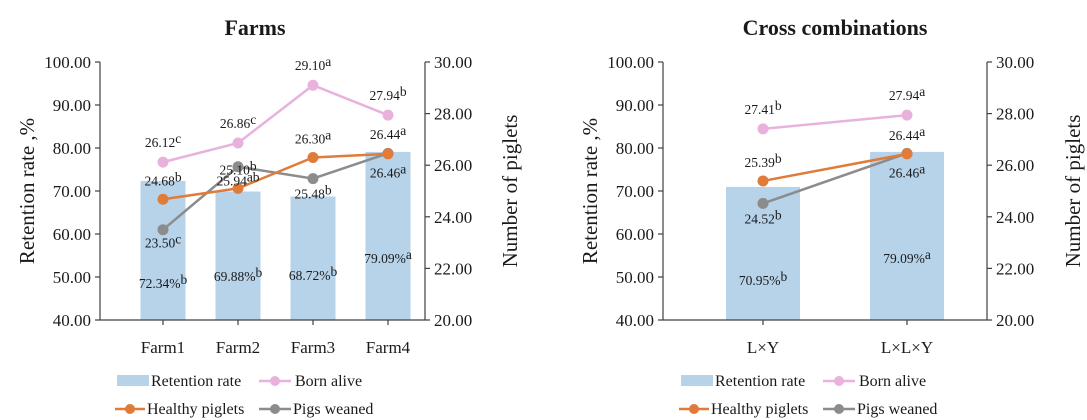 This screenshot has width=1087, height=420. I want to click on data-label-born-alive-4-letter: b, so click(403, 91).